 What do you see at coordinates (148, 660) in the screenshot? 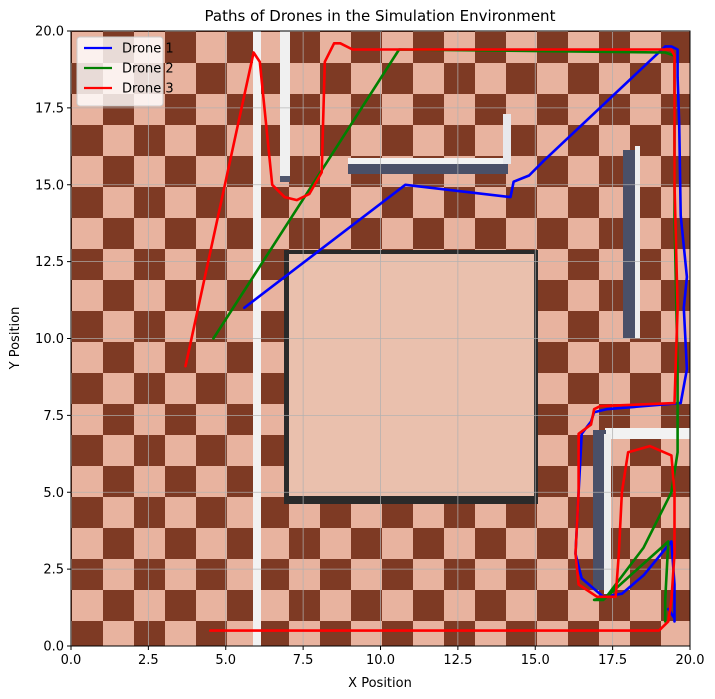
I see `x-tick-label: 2.5` at bounding box center [148, 660].